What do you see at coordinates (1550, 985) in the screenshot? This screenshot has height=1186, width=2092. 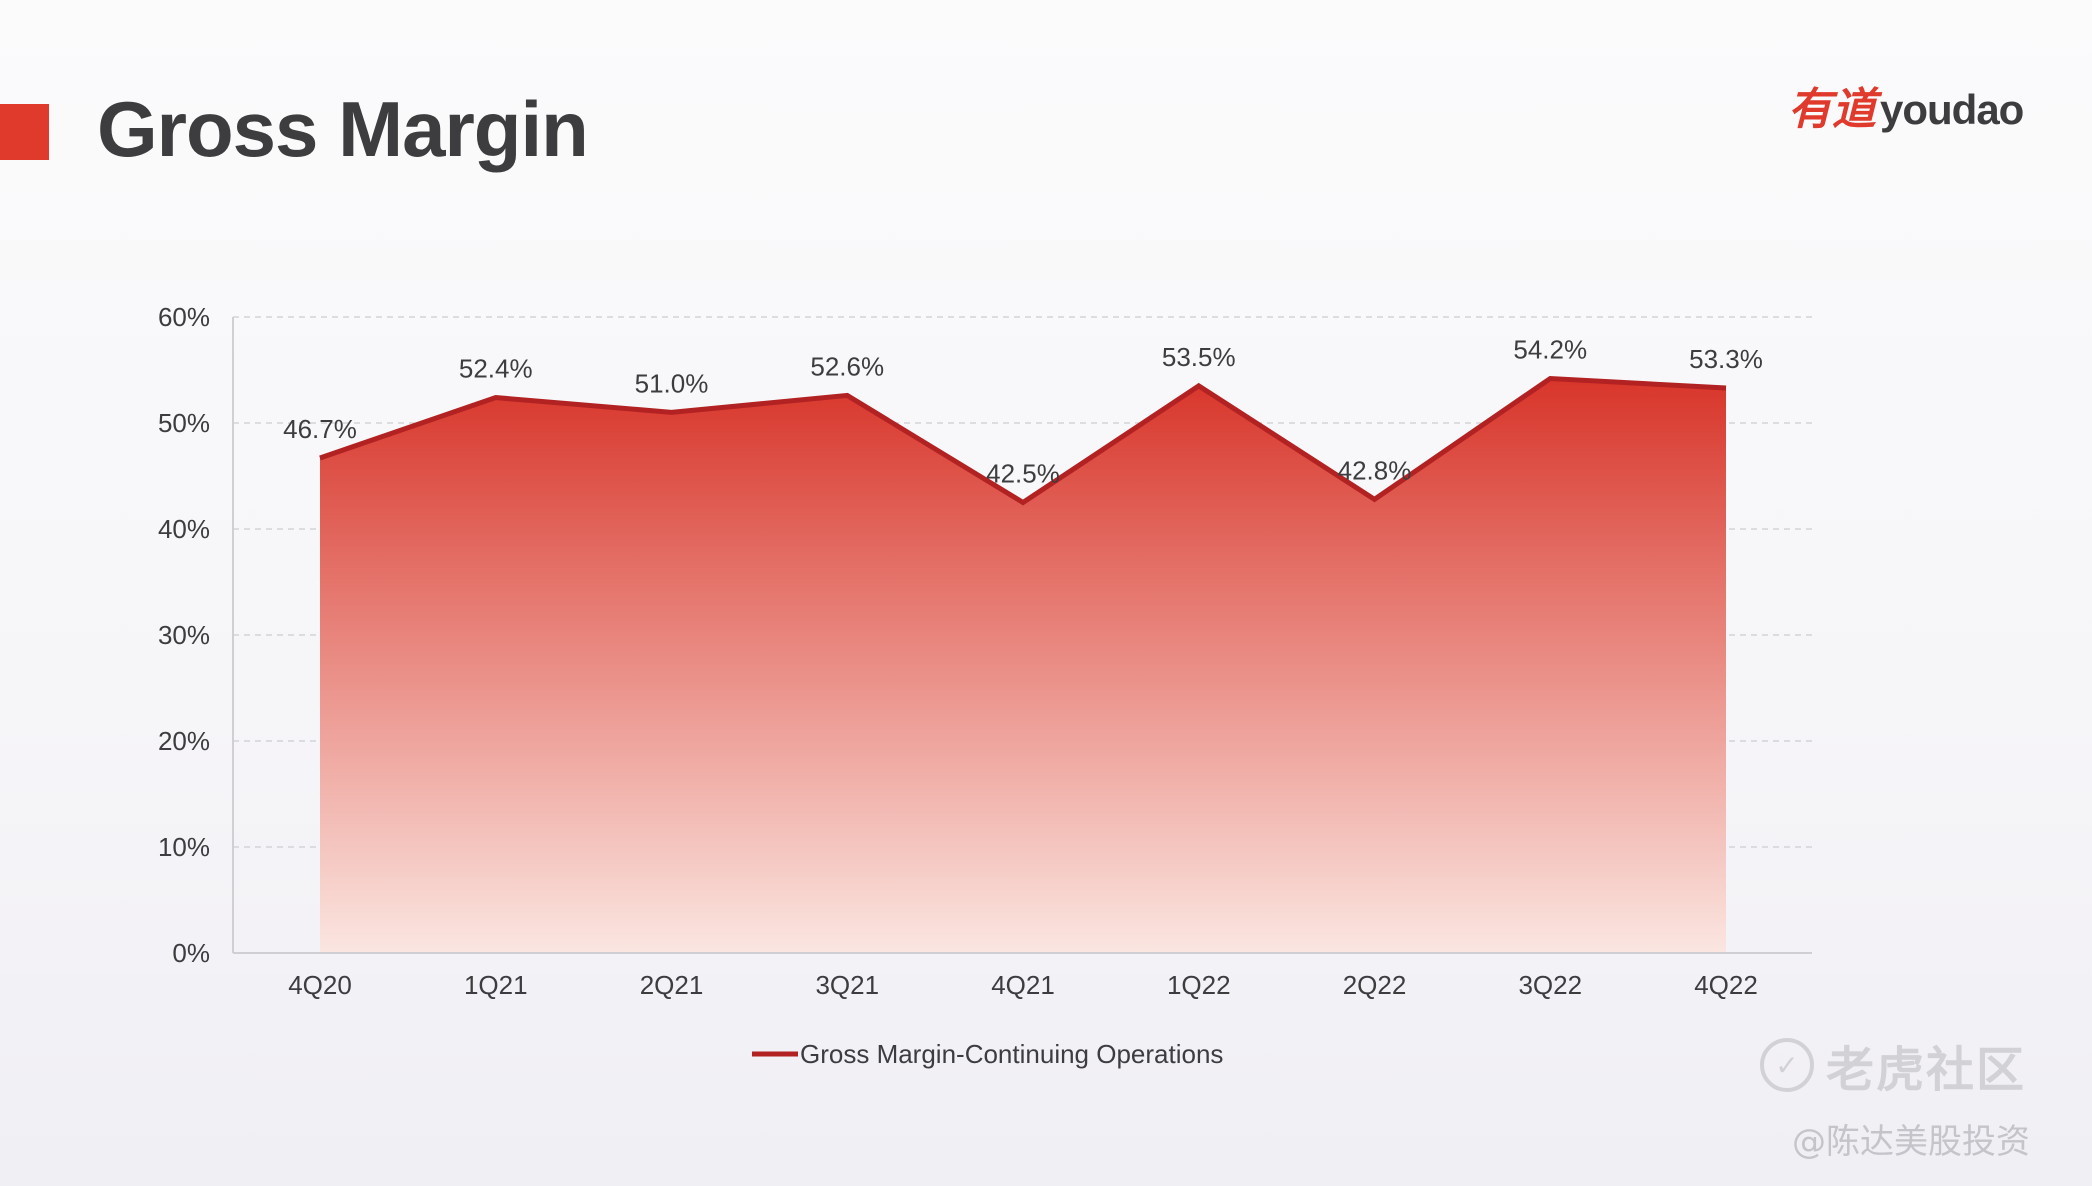 I see `x-tick-label: 3Q22` at bounding box center [1550, 985].